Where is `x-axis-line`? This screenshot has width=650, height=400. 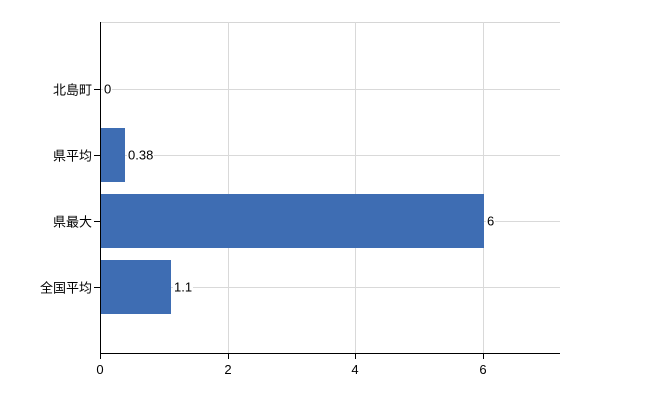
x-axis-line is located at coordinates (330, 353).